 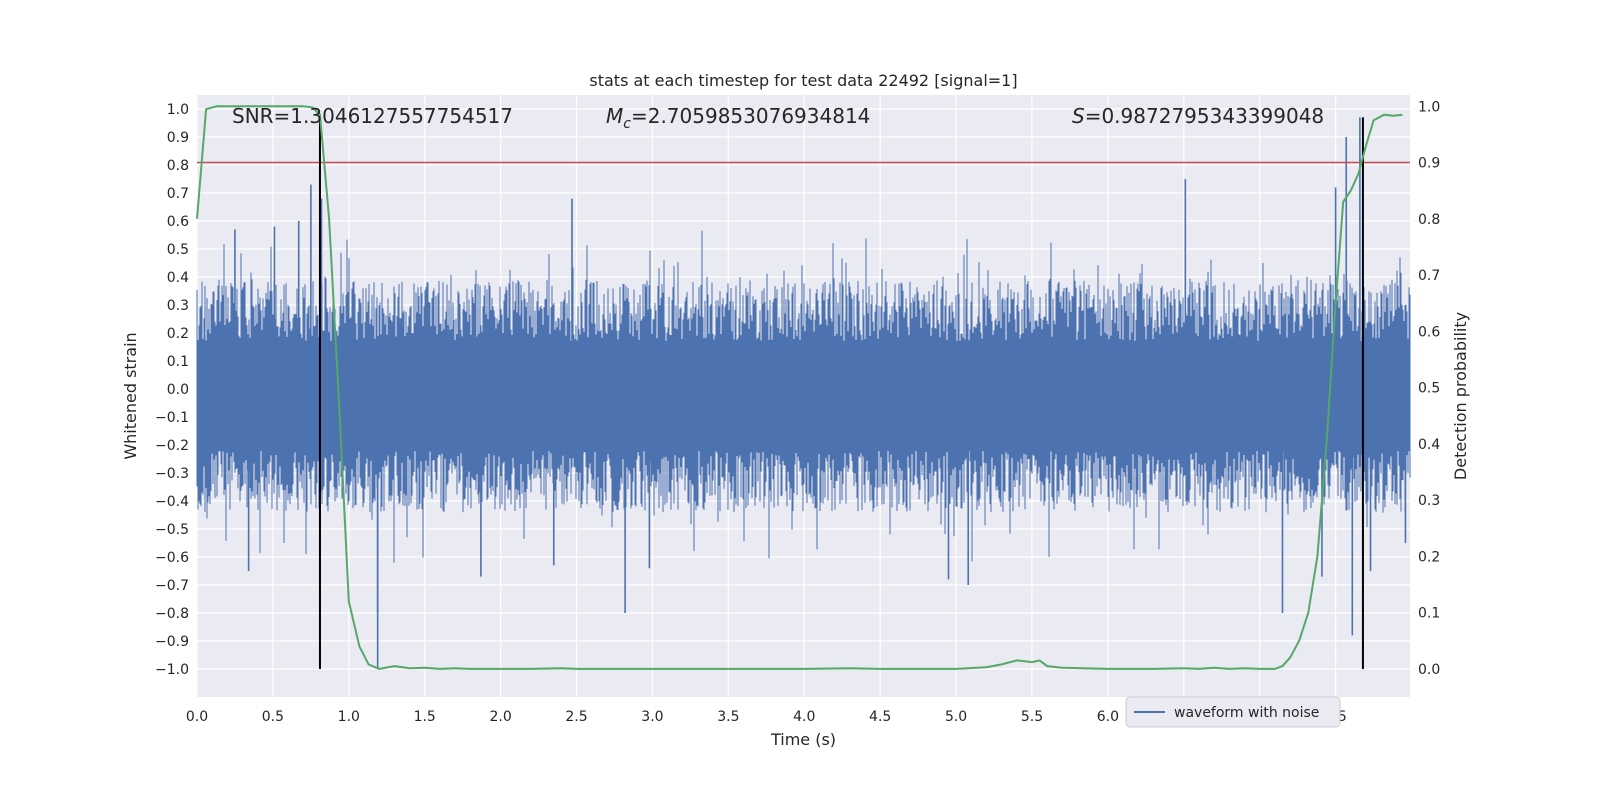 I want to click on s-symbol: S, so click(x=1078, y=116).